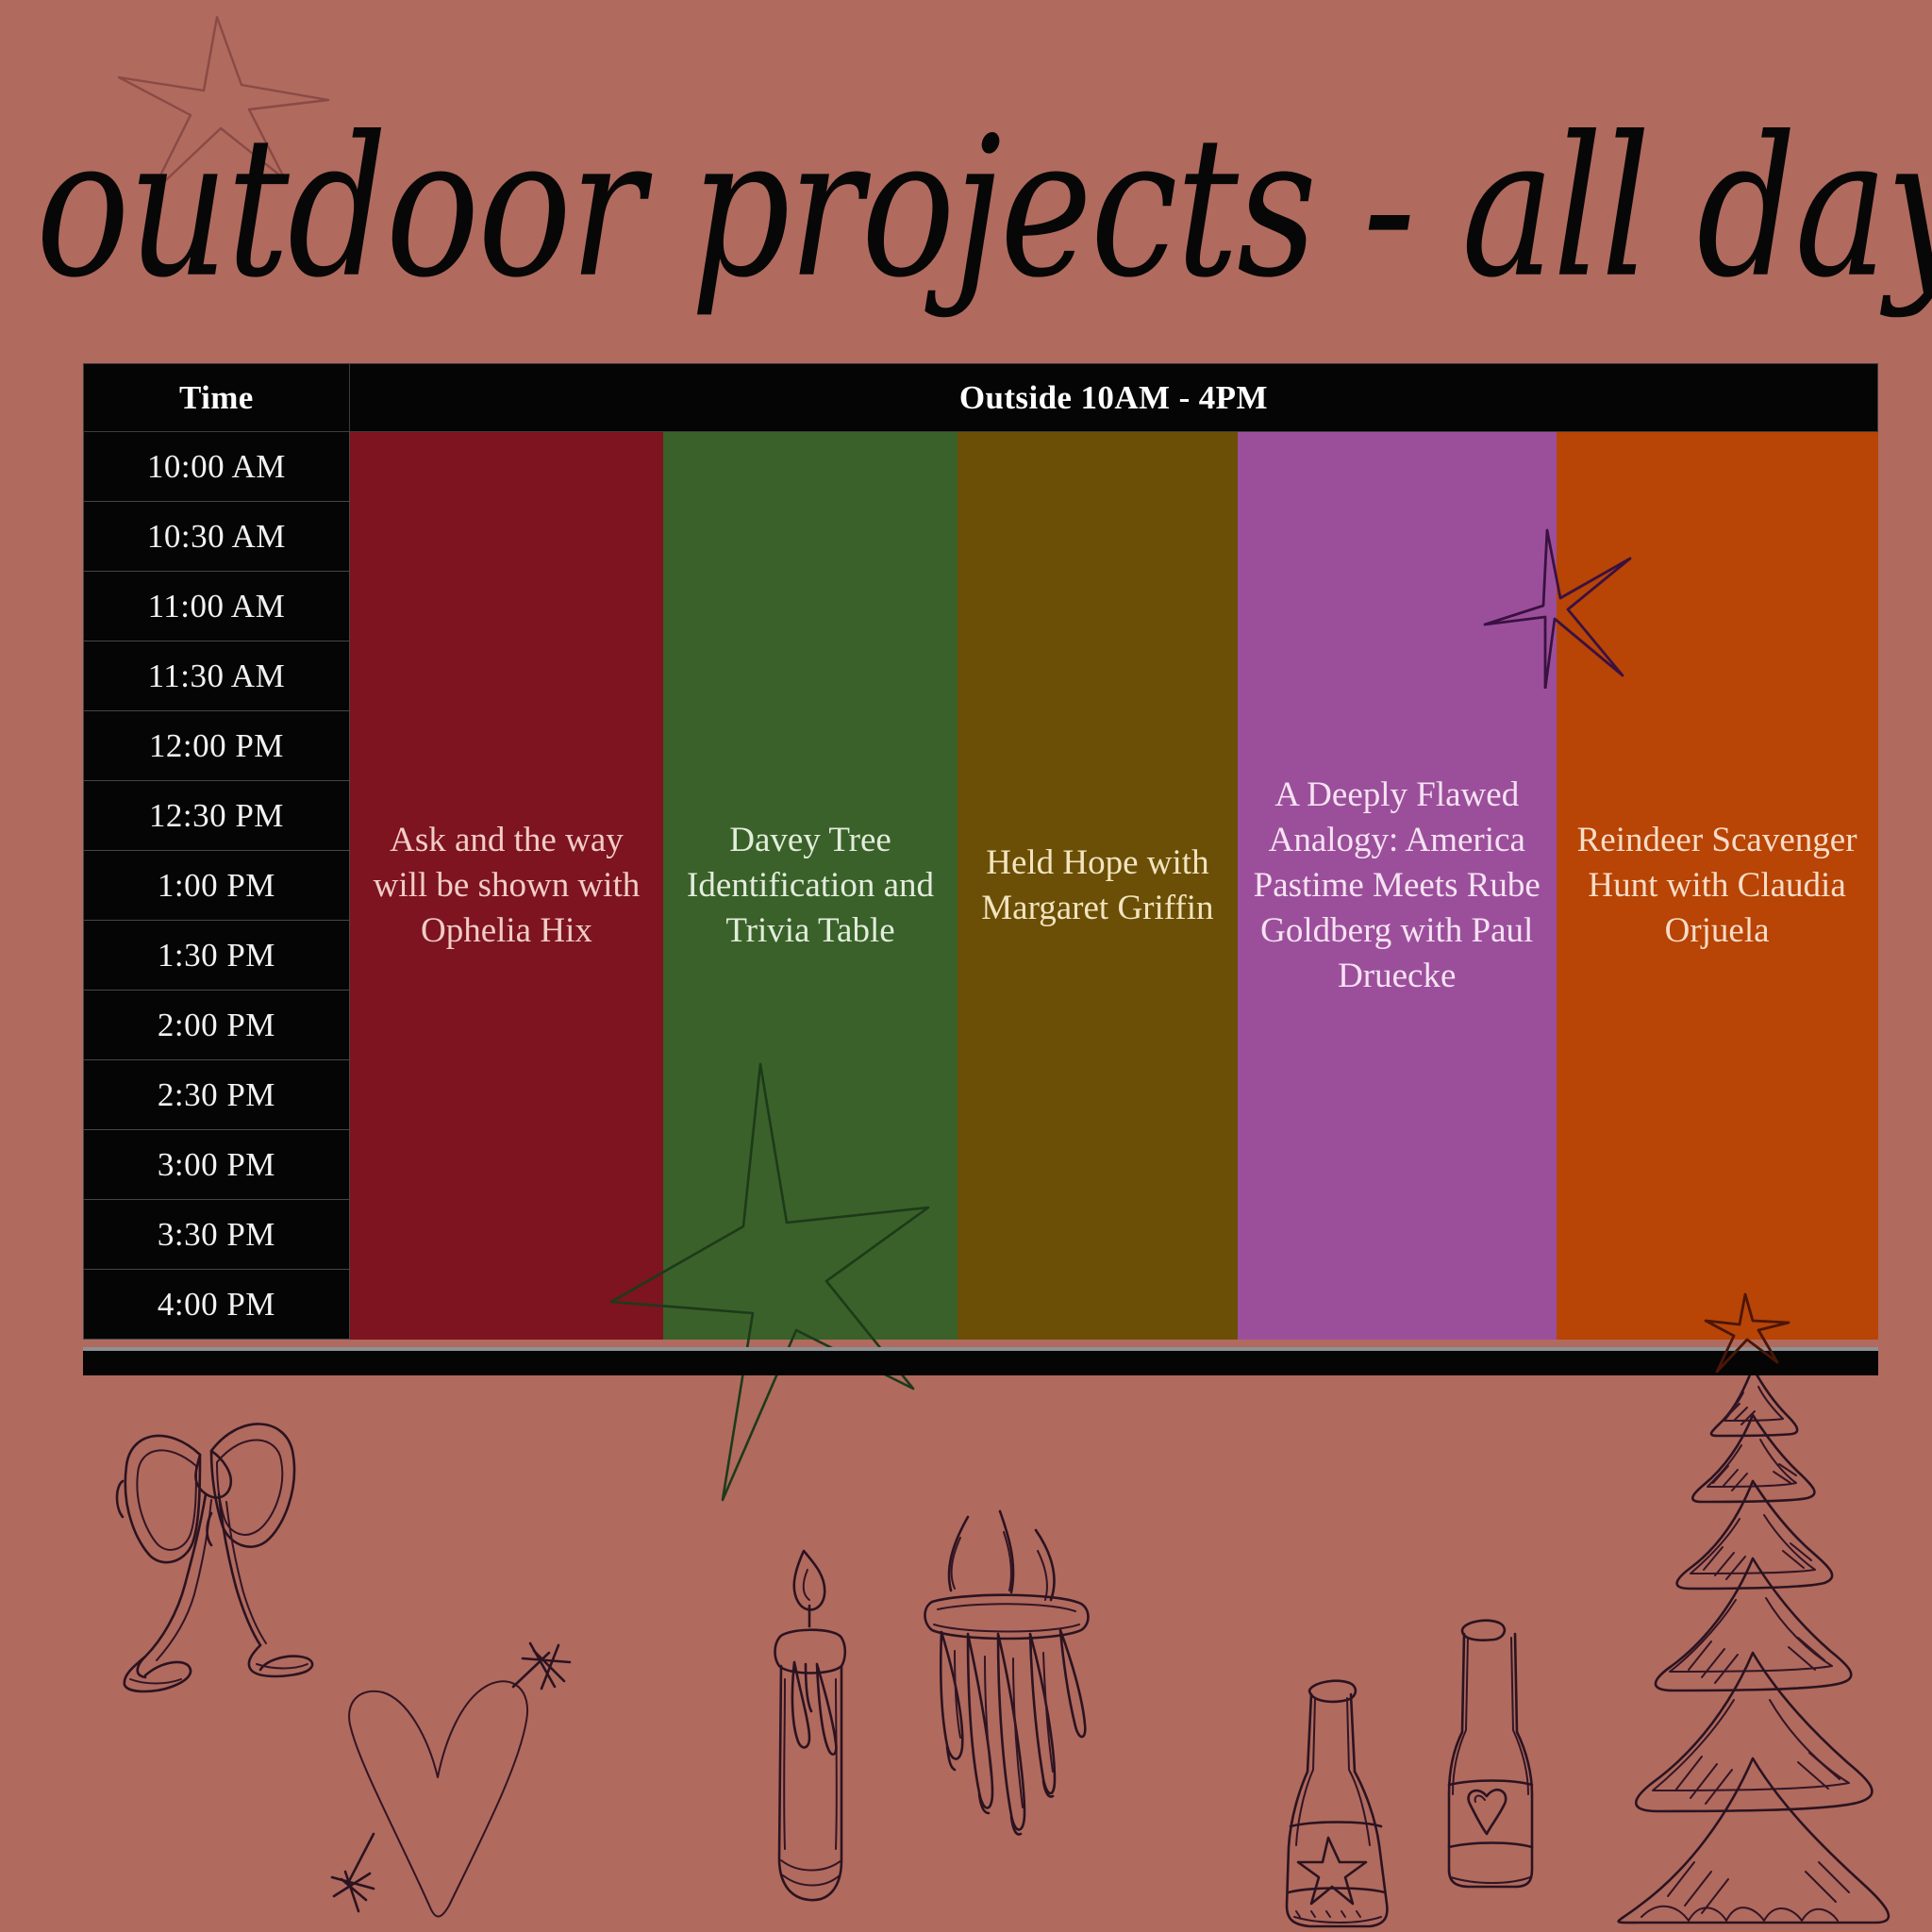  What do you see at coordinates (981, 676) in the screenshot?
I see `table-row: 11:30 AM` at bounding box center [981, 676].